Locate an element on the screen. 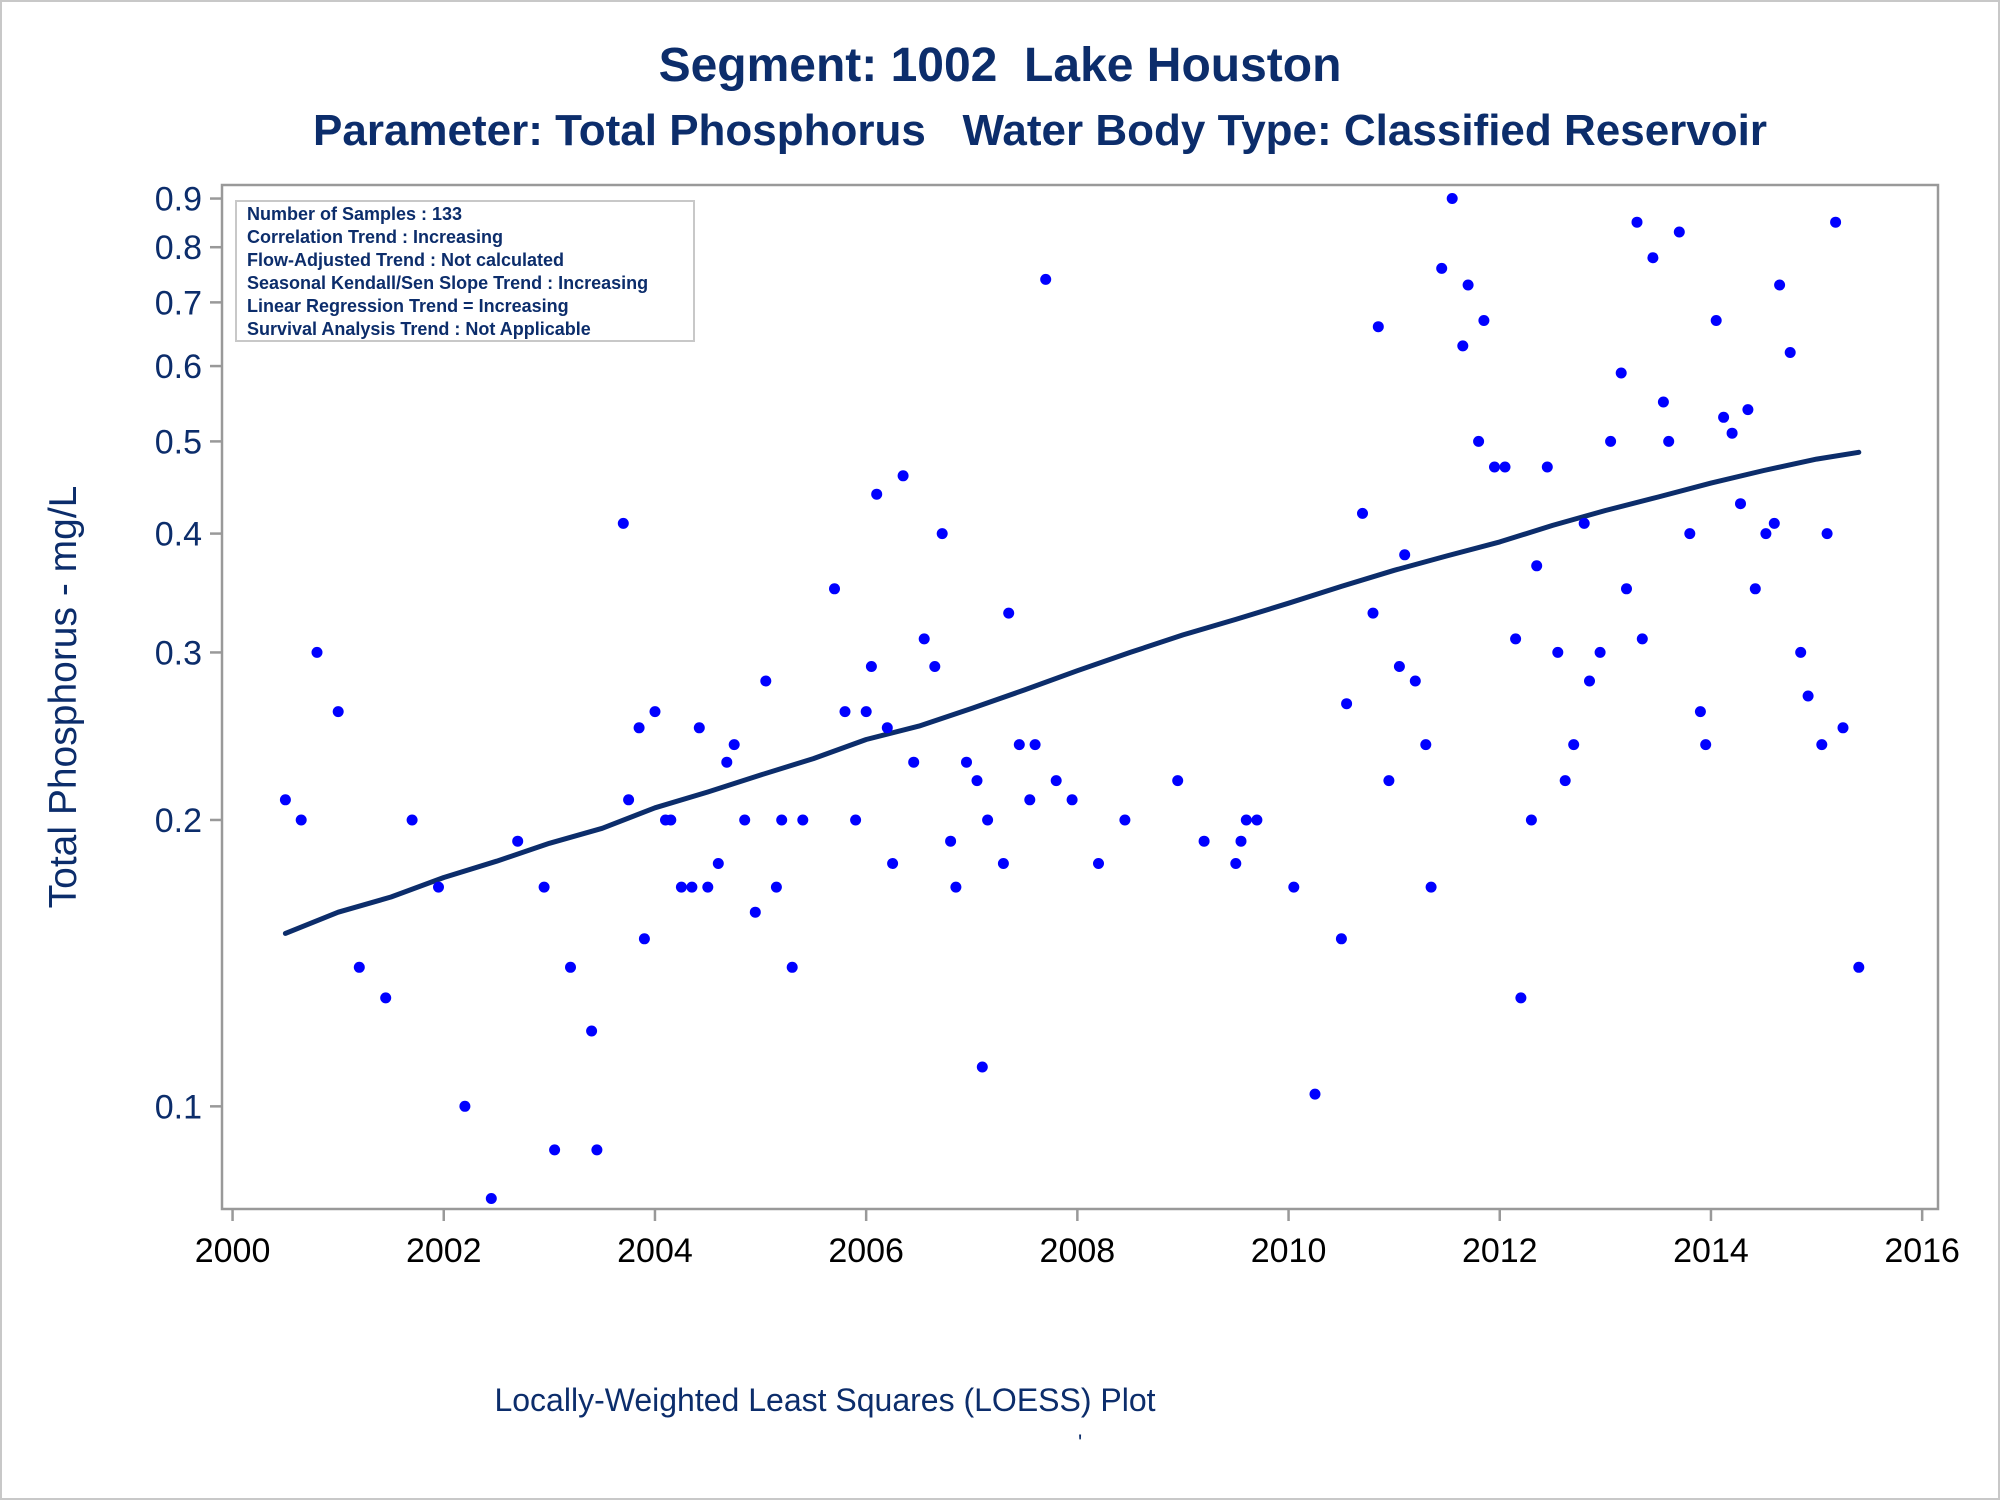 The width and height of the screenshot is (2000, 1500). footnote-mark: ' is located at coordinates (1080, 1442).